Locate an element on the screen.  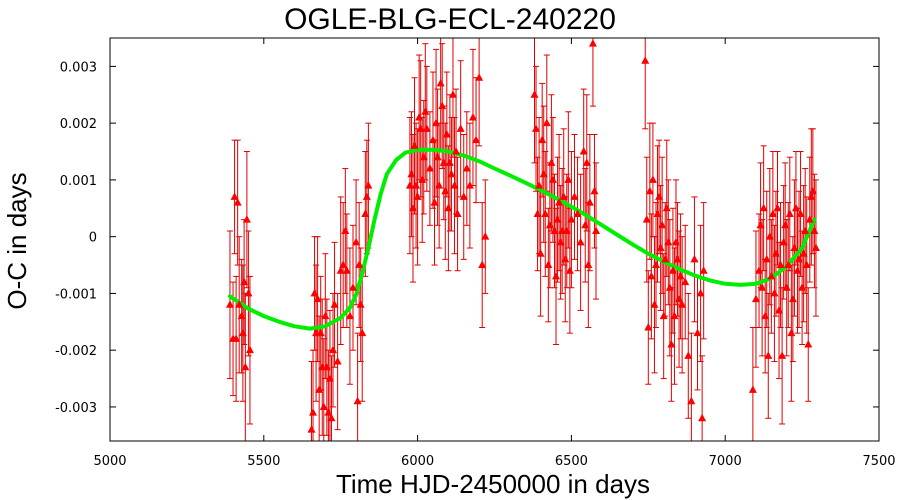
x-tick-label: 5000 is located at coordinates (109, 461).